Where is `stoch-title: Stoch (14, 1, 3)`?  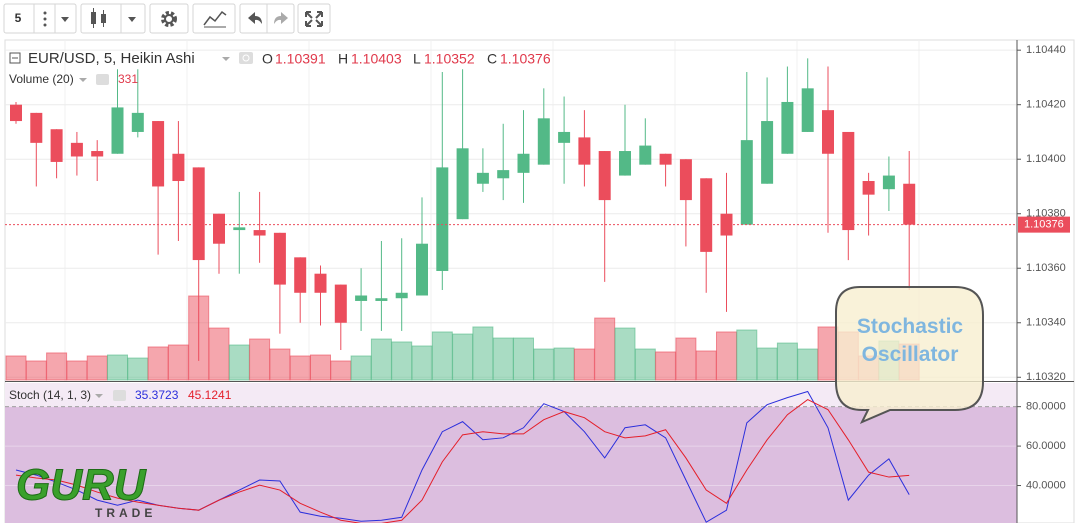
stoch-title: Stoch (14, 1, 3) is located at coordinates (50, 395).